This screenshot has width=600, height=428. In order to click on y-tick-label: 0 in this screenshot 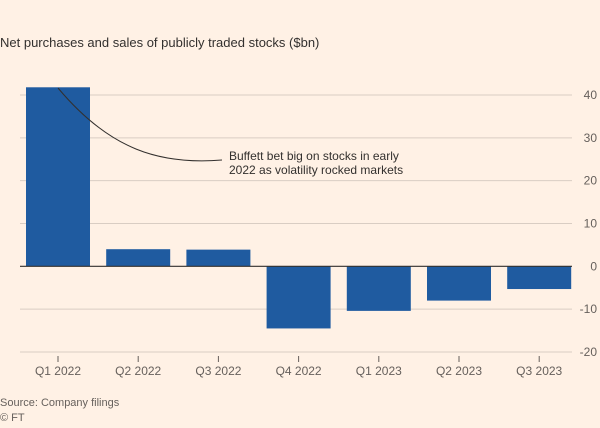, I will do `click(593, 266)`.